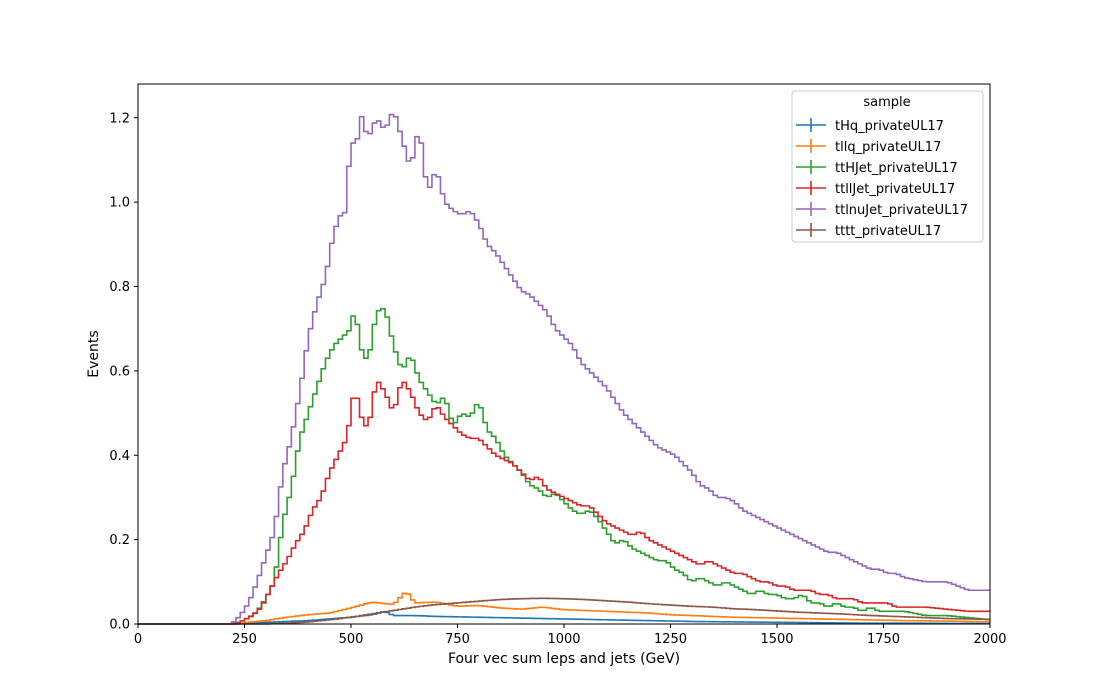 This screenshot has width=1100, height=700. I want to click on y-axis: 0.0 0.2 0.4 0.6 0.8 1.0 1.2, so click(123, 372).